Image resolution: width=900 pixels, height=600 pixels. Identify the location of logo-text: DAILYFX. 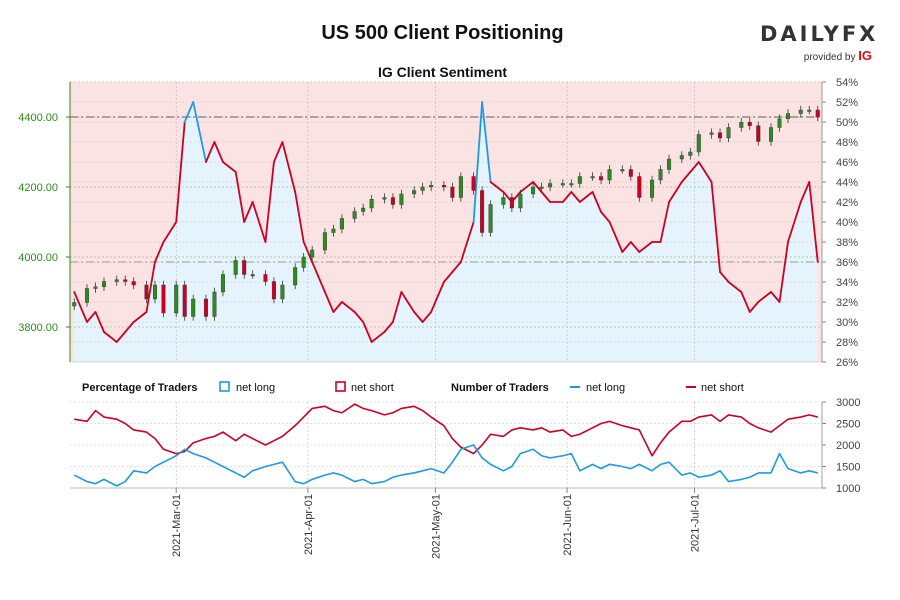
(819, 34).